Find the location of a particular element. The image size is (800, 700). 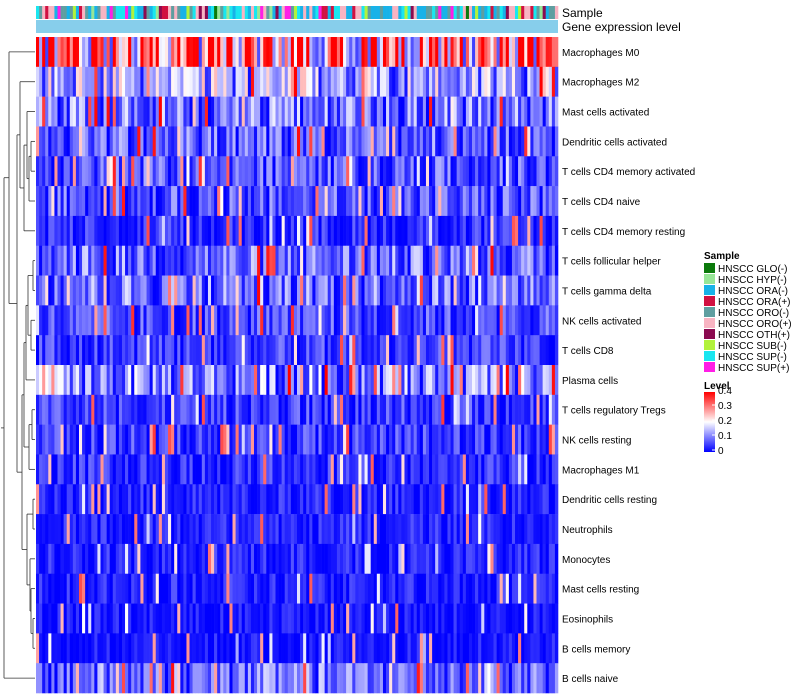

row-label: T cells CD4 memory resting is located at coordinates (623, 232).